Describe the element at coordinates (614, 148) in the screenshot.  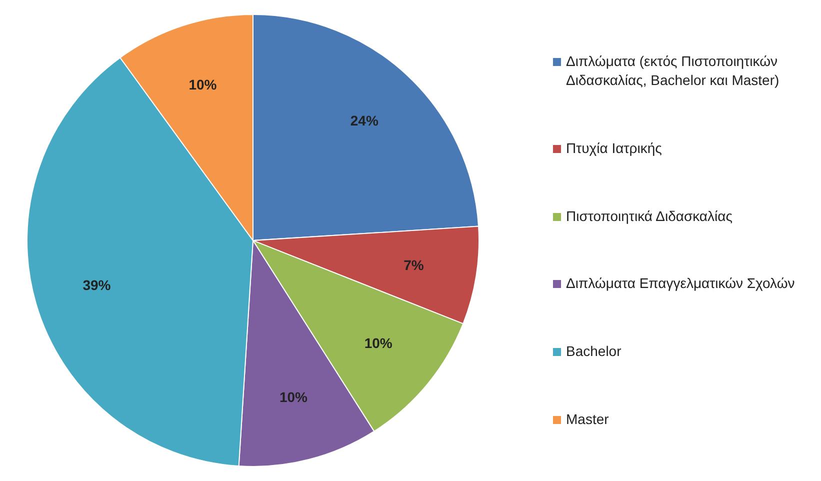
I see `legend-label: Πτυχία Ιατρικής` at that location.